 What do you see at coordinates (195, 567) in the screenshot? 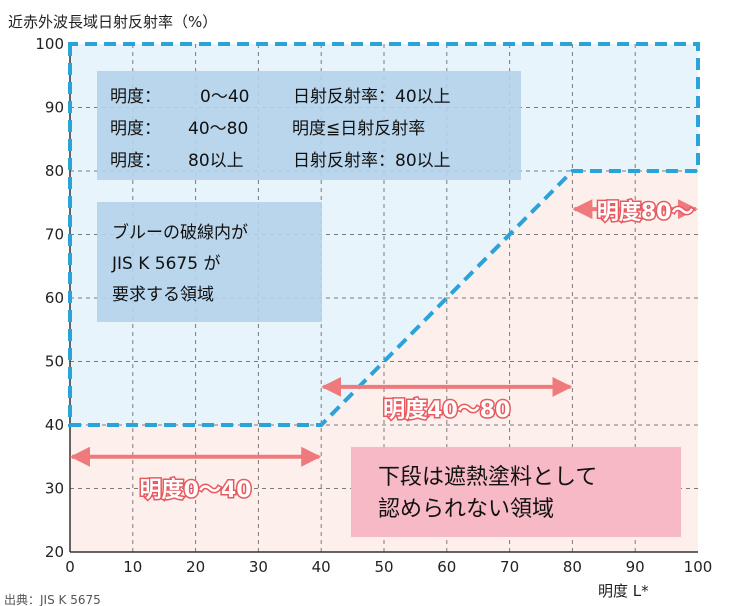
I see `x-tick-label: 20` at bounding box center [195, 567].